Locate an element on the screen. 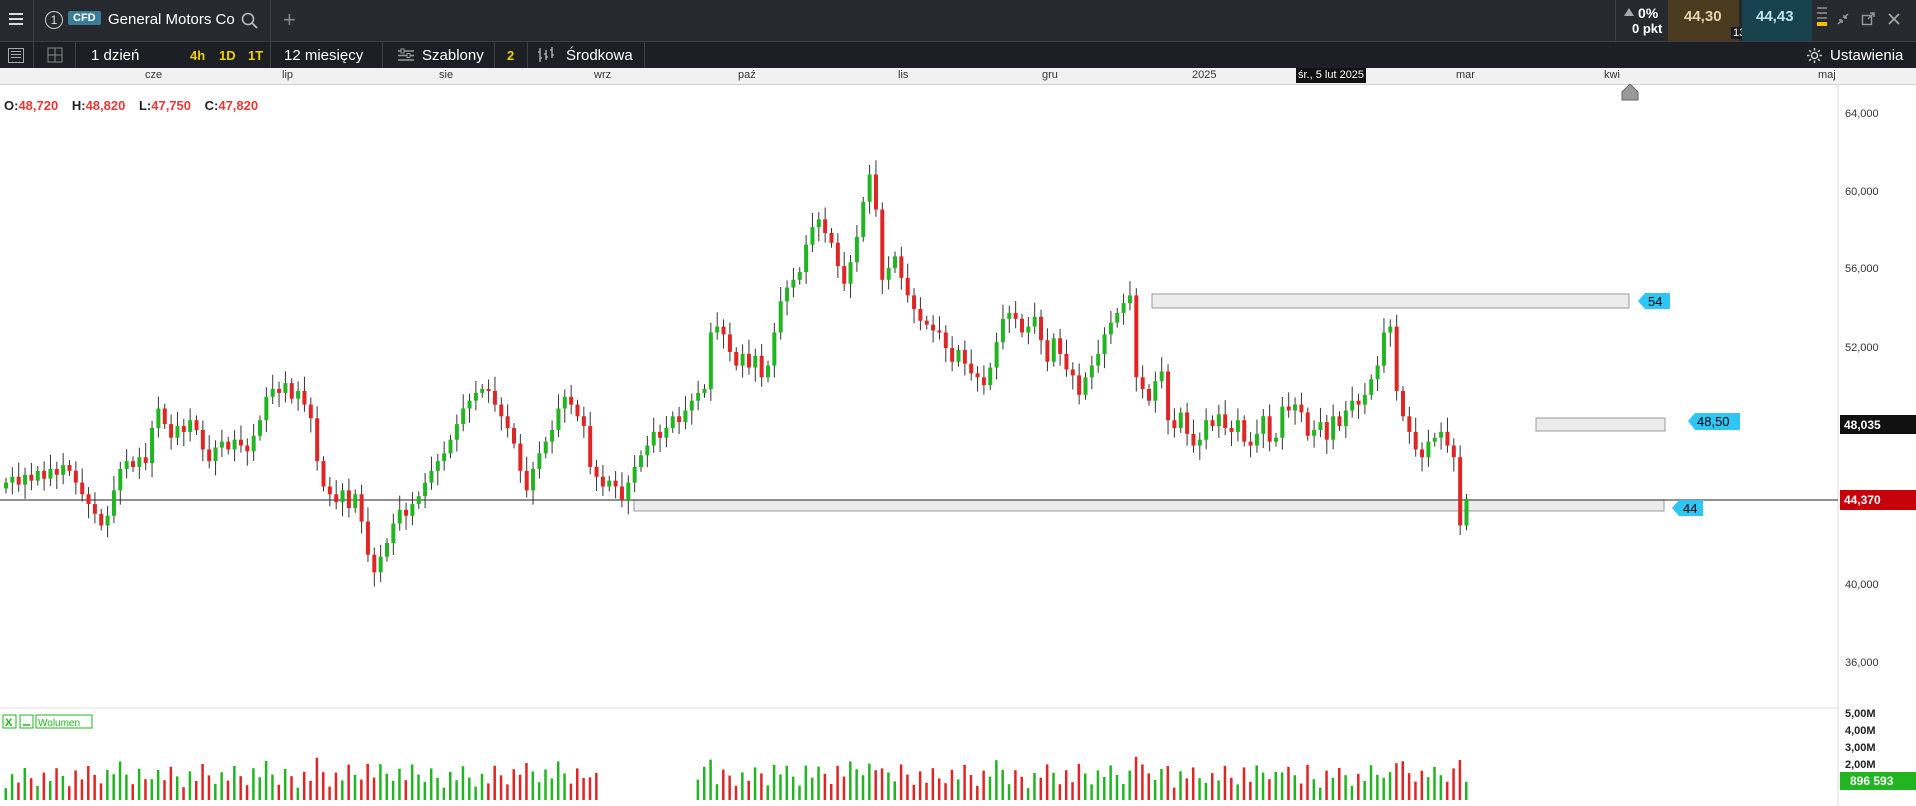  add-tab-icon: + is located at coordinates (289, 19).